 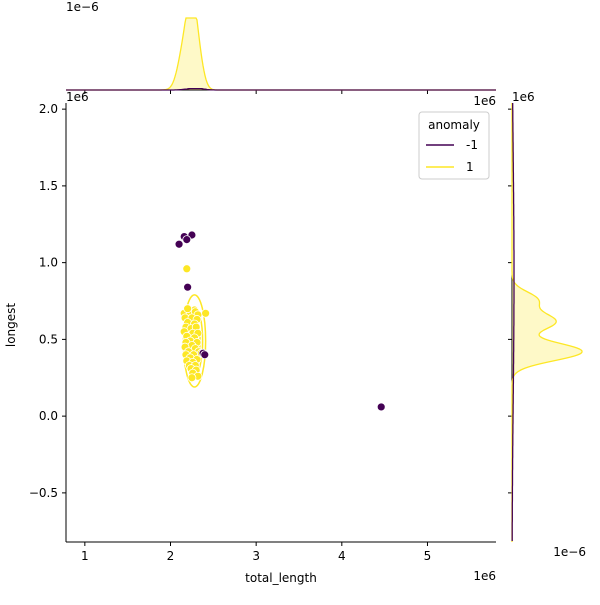 What do you see at coordinates (342, 556) in the screenshot?
I see `x-tick-label: 4` at bounding box center [342, 556].